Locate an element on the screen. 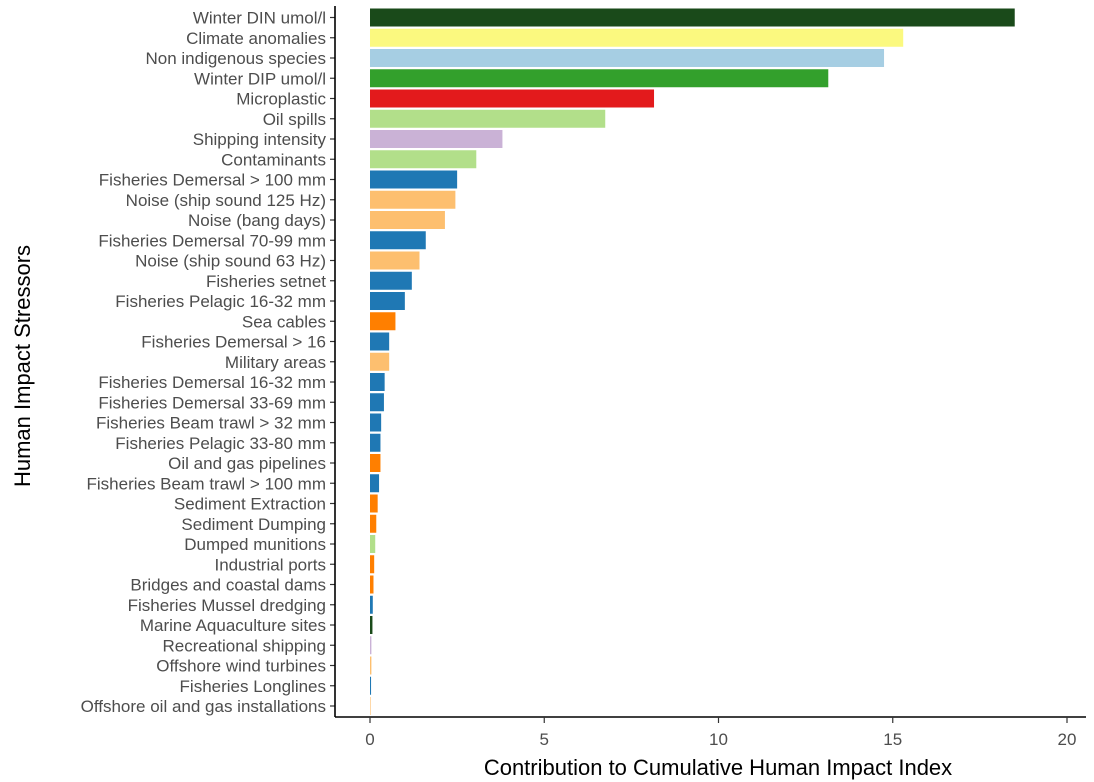 The image size is (1094, 782). category-label: Fisheries Pelagic 16-32 mm is located at coordinates (220, 301).